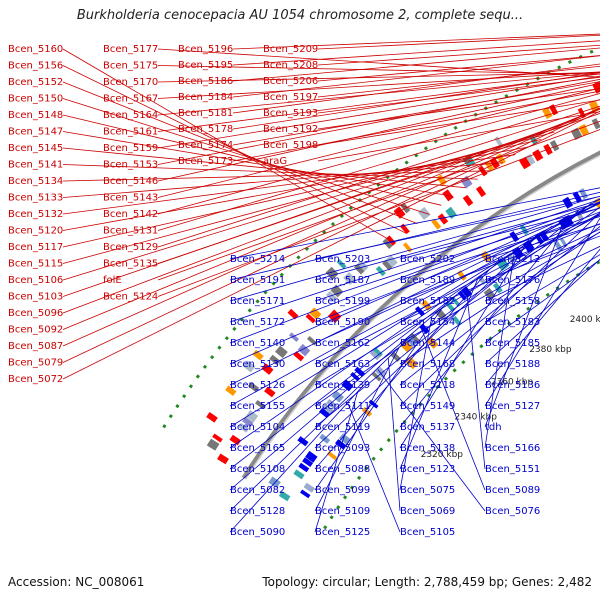 The width and height of the screenshot is (600, 600). Describe the element at coordinates (130, 148) in the screenshot. I see `forward-gene-label: Bcen_5159` at that location.